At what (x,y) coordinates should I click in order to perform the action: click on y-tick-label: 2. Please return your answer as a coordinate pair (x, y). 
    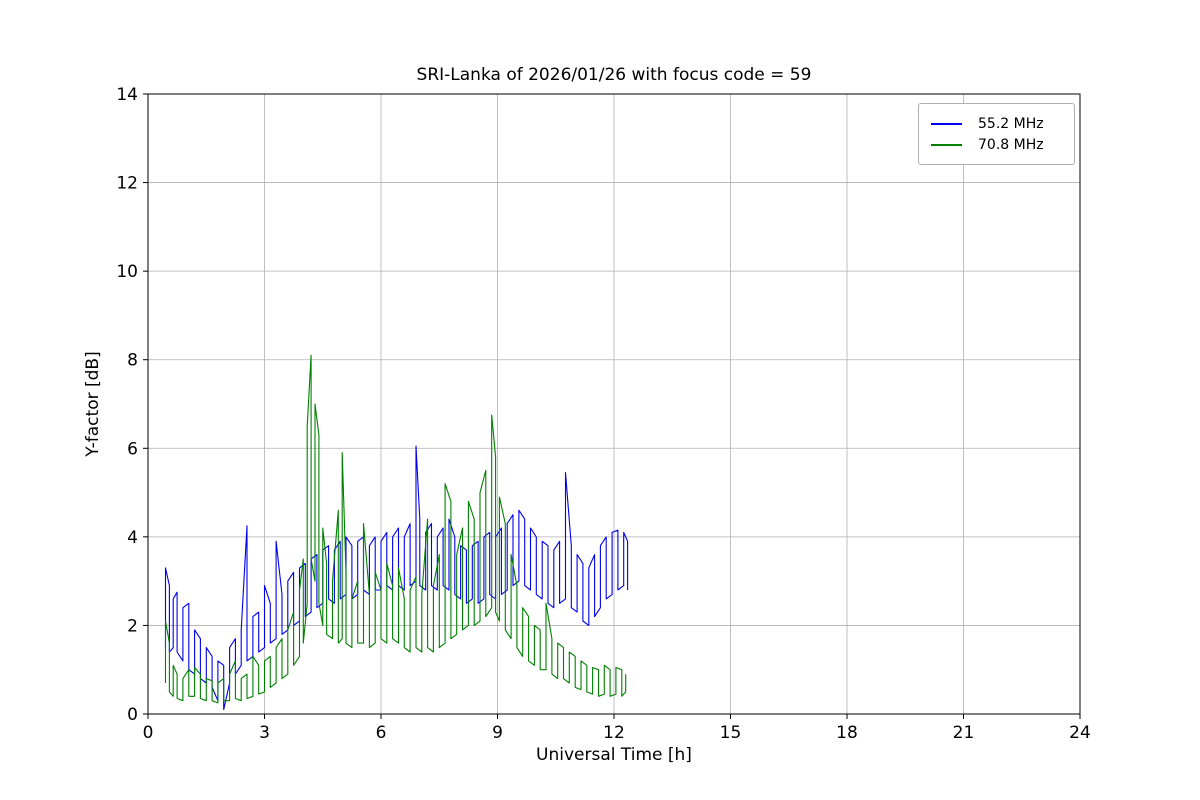
    Looking at the image, I should click on (132, 626).